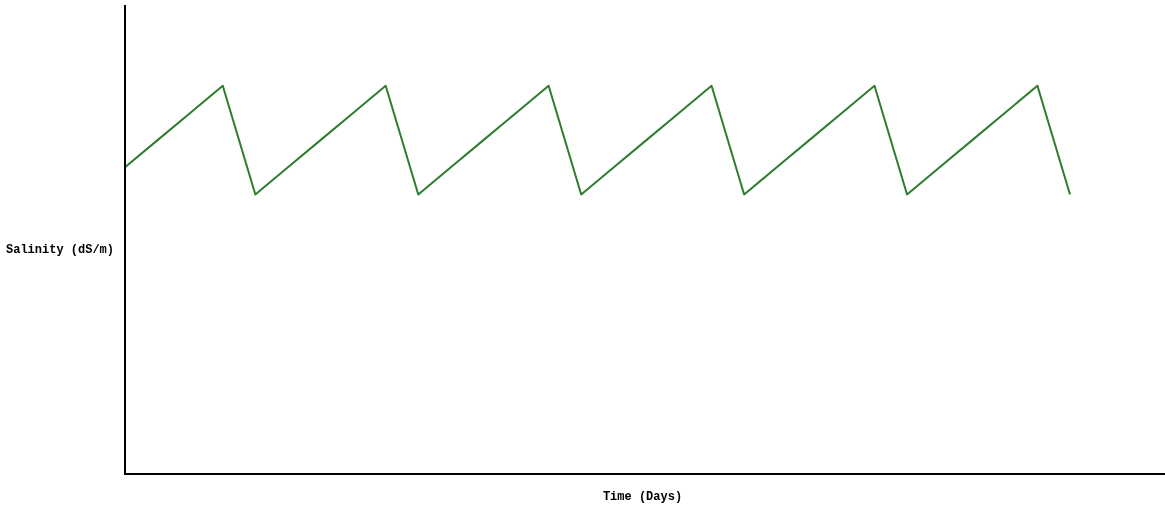 Image resolution: width=1165 pixels, height=510 pixels. Describe the element at coordinates (642, 497) in the screenshot. I see `x-axis-title: Time (Days)` at that location.